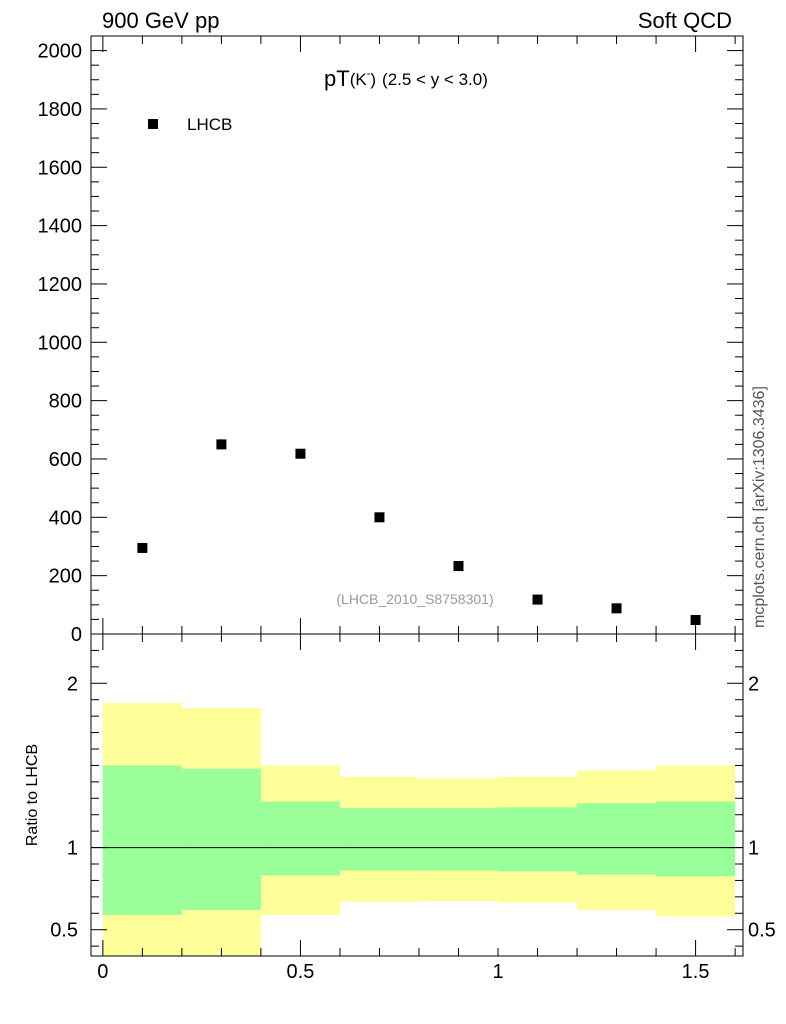 The width and height of the screenshot is (786, 1024). Describe the element at coordinates (762, 931) in the screenshot. I see `ratio-ytick-label-right: 0.5` at that location.